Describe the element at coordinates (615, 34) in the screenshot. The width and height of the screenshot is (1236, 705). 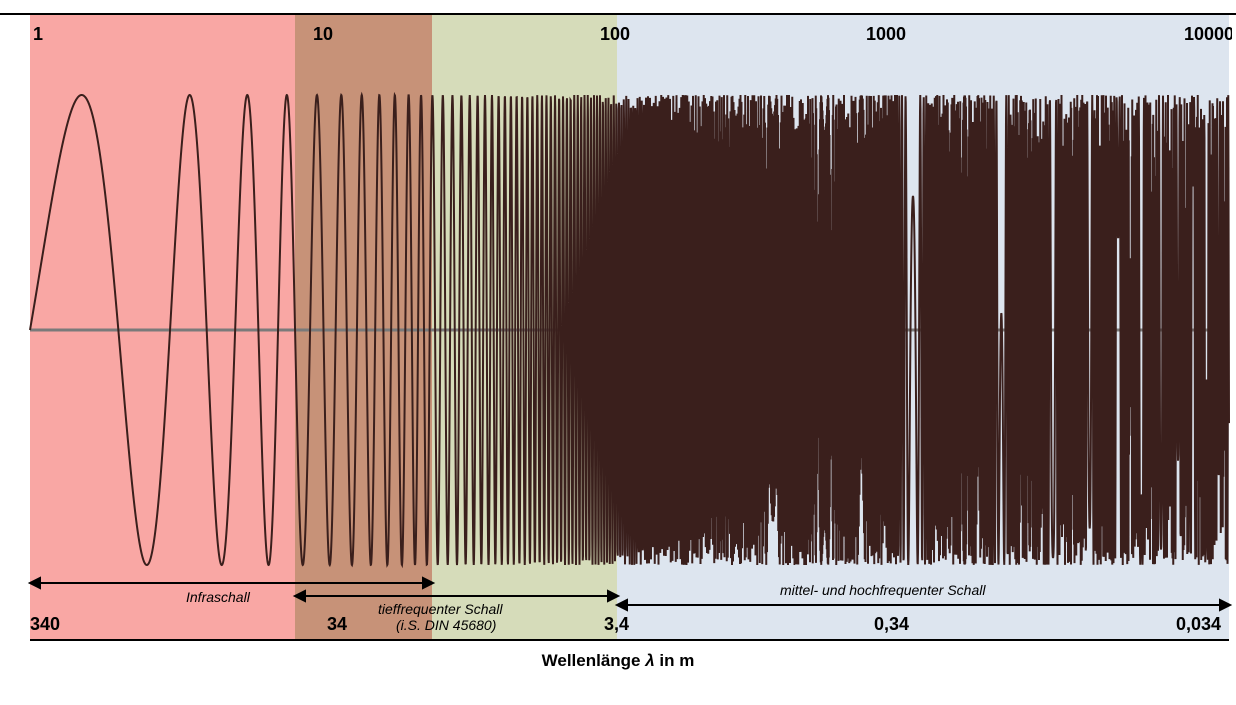
I see `freq-label-100: 100` at that location.